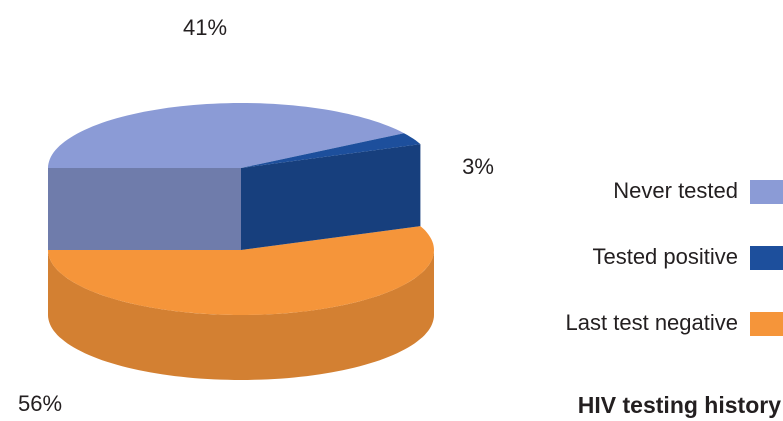 This screenshot has height=421, width=783. What do you see at coordinates (478, 166) in the screenshot?
I see `value-label: 3%` at bounding box center [478, 166].